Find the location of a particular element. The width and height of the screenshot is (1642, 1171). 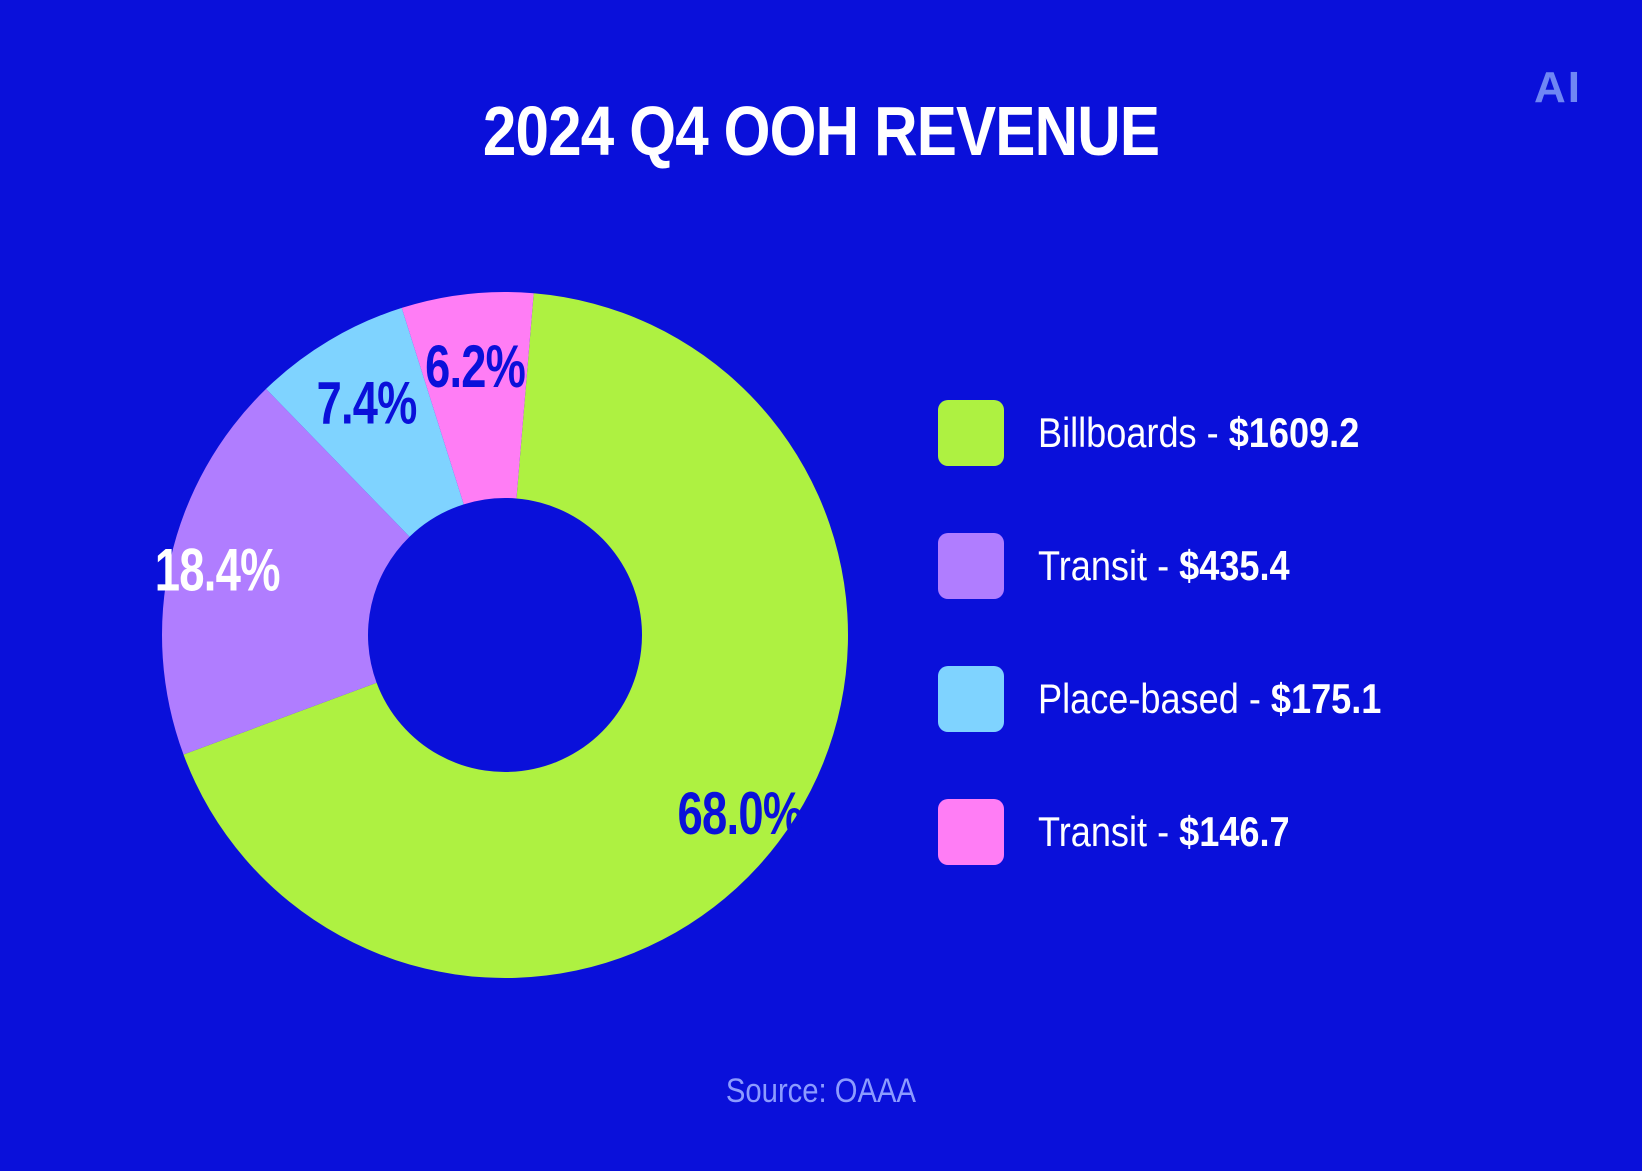

legend-item-0: Billboards - $1609.2 is located at coordinates (1187, 433).